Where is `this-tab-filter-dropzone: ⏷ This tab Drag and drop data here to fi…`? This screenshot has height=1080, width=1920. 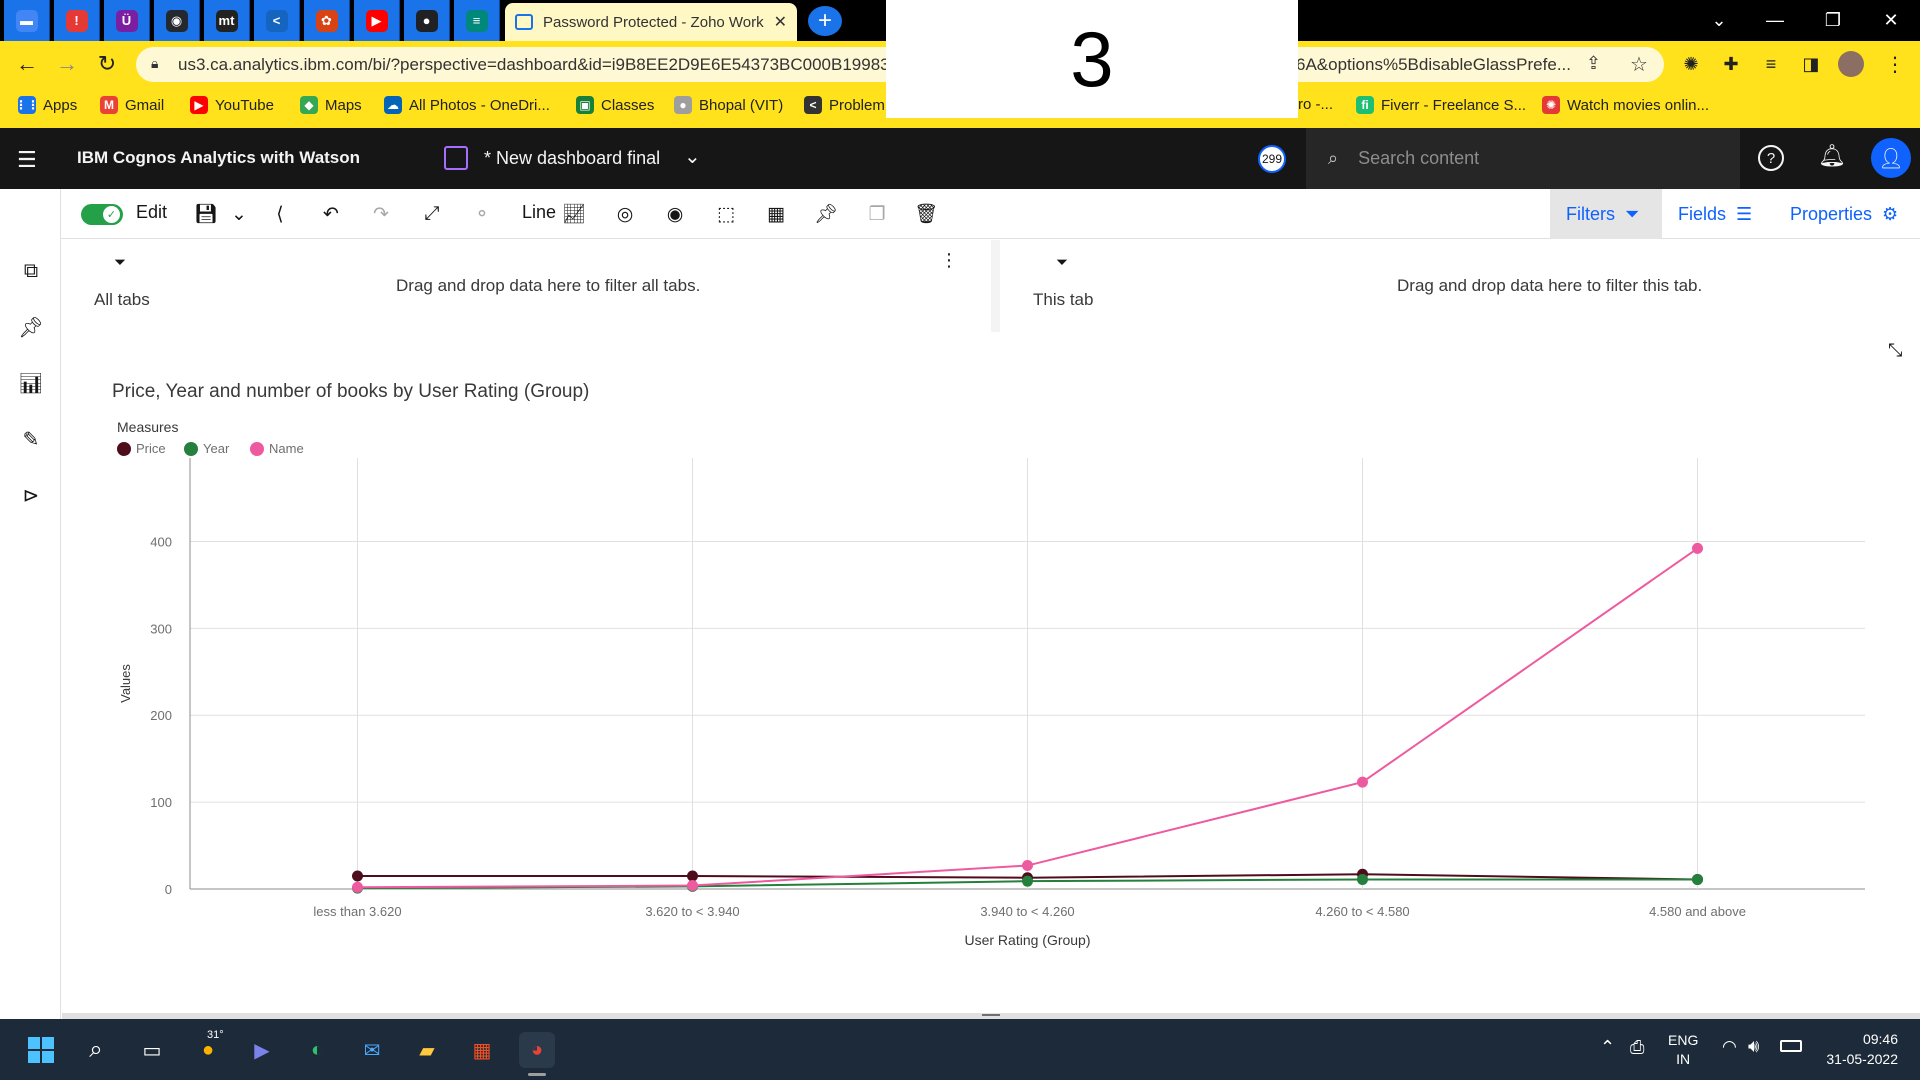
this-tab-filter-dropzone: ⏷ This tab Drag and drop data here to fi… is located at coordinates (1460, 286).